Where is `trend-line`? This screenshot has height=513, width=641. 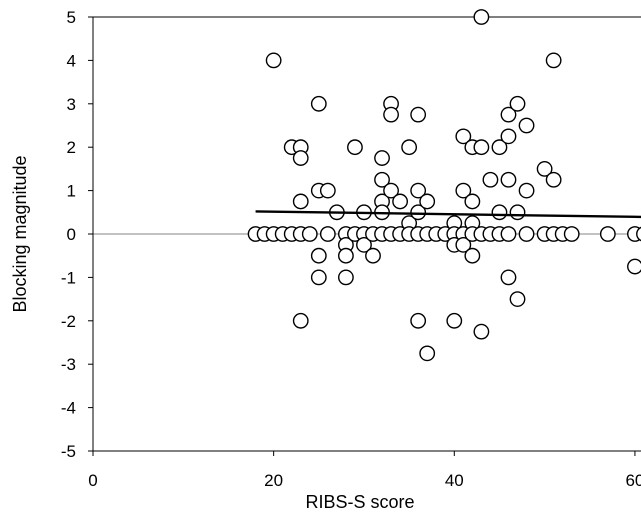 trend-line is located at coordinates (448, 214).